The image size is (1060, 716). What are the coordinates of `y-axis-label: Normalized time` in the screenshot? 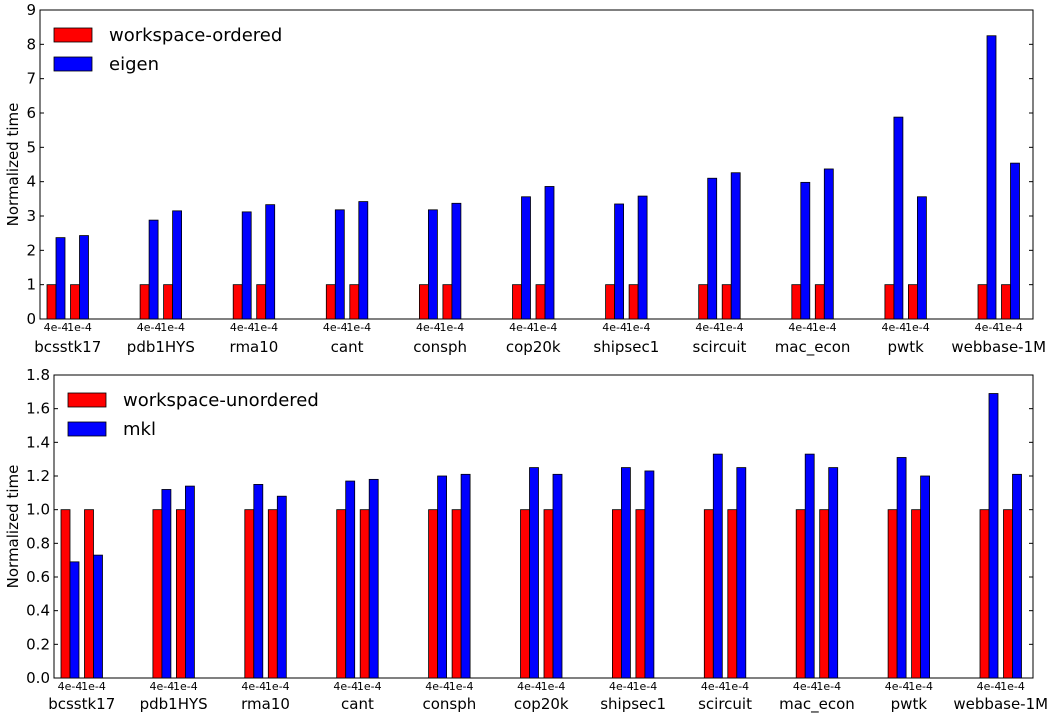 It's located at (13, 165).